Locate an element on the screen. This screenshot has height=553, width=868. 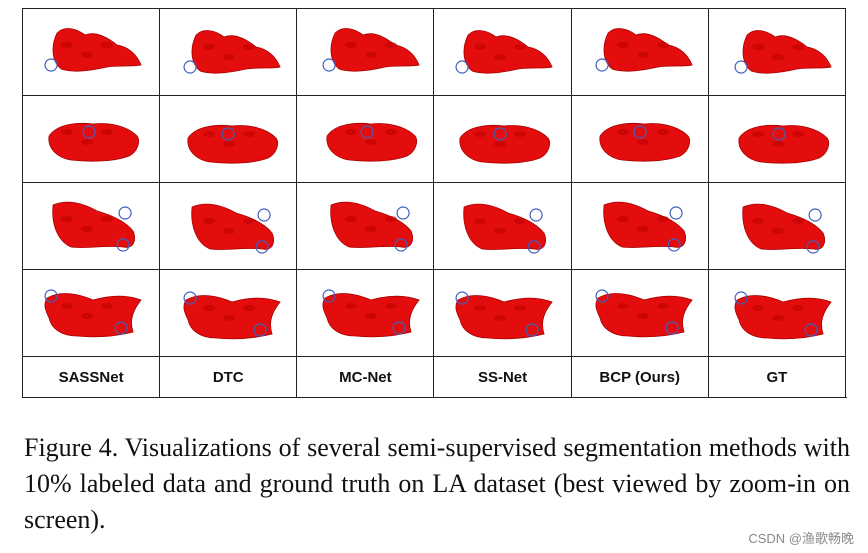
watermark: CSDN @渔歌畅晚 is located at coordinates (801, 538).